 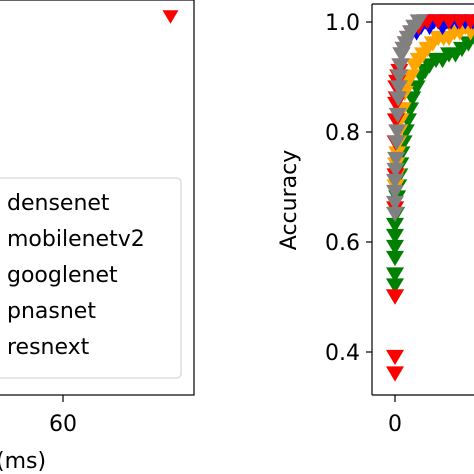 What do you see at coordinates (342, 133) in the screenshot?
I see `right-y-tick-label-2: 0.8` at bounding box center [342, 133].